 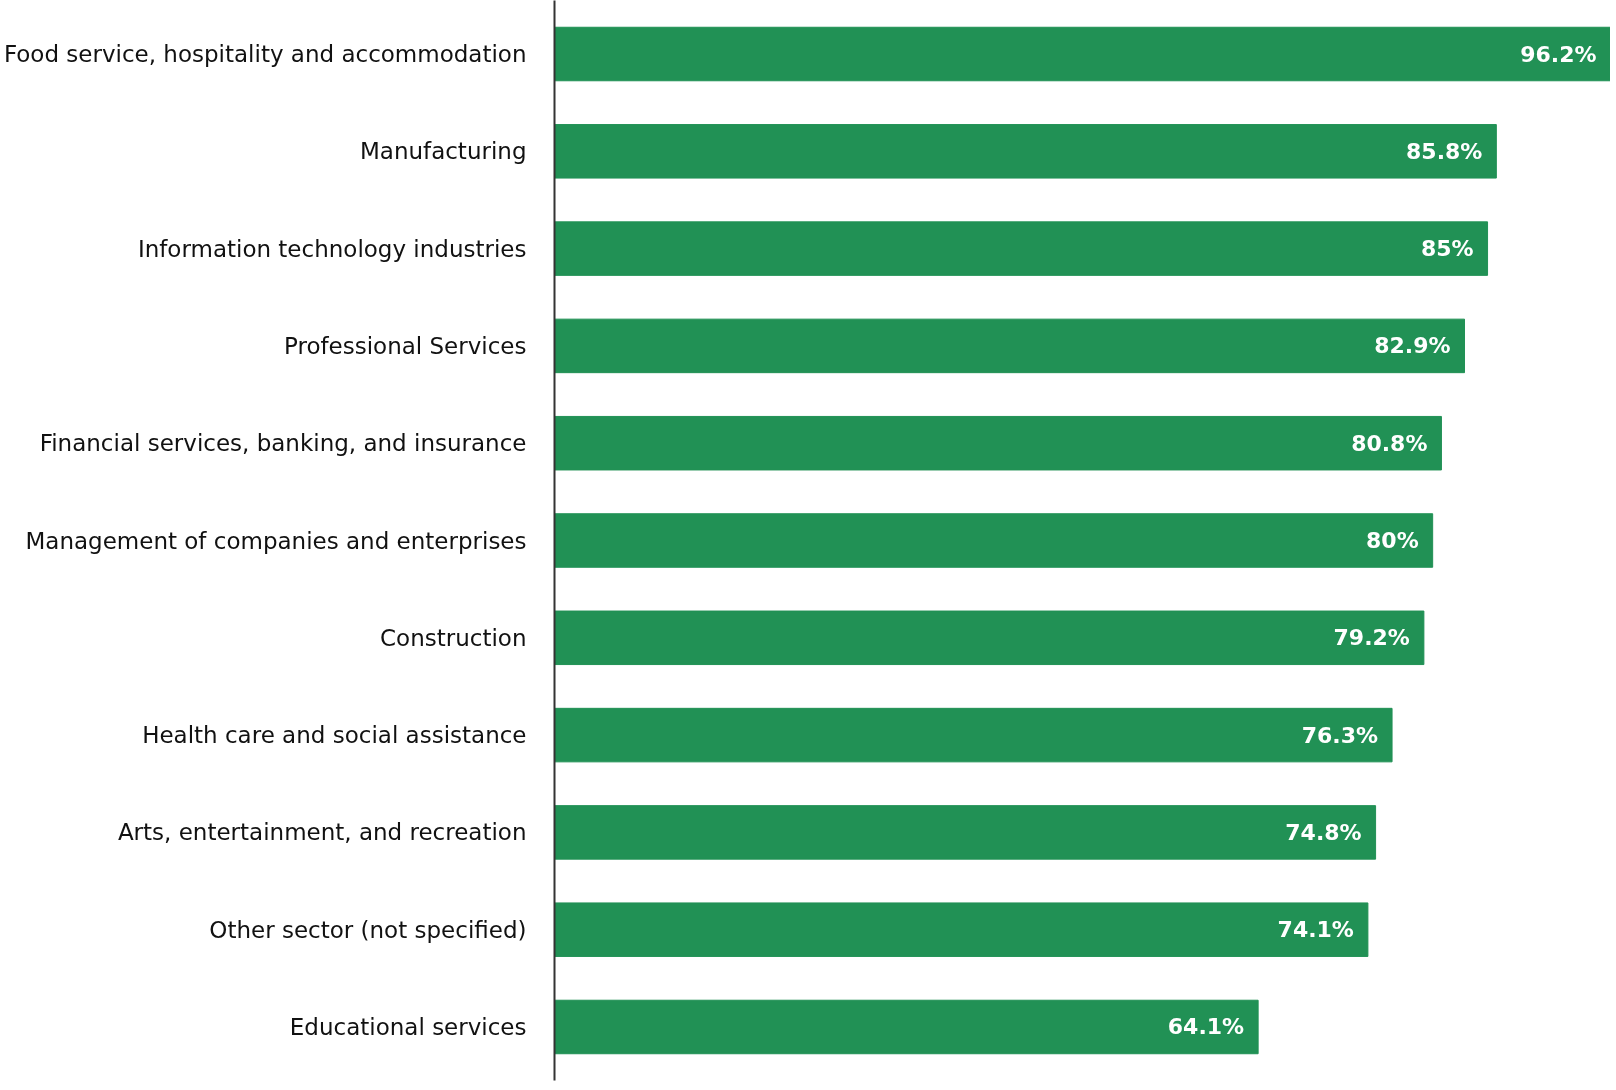 I want to click on y-tick-label: Construction, so click(x=453, y=637).